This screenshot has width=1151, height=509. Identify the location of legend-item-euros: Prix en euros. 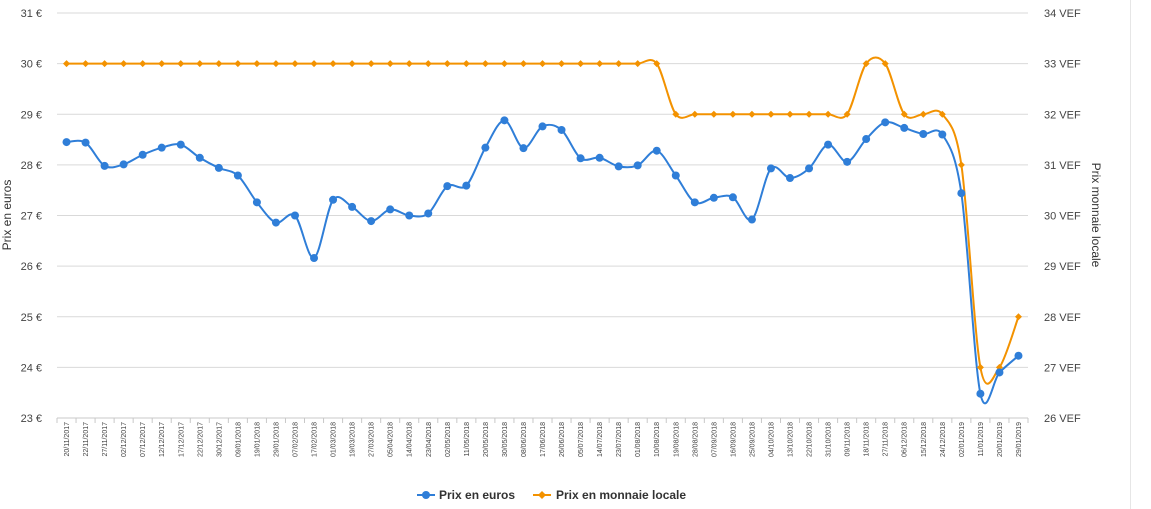
(466, 495).